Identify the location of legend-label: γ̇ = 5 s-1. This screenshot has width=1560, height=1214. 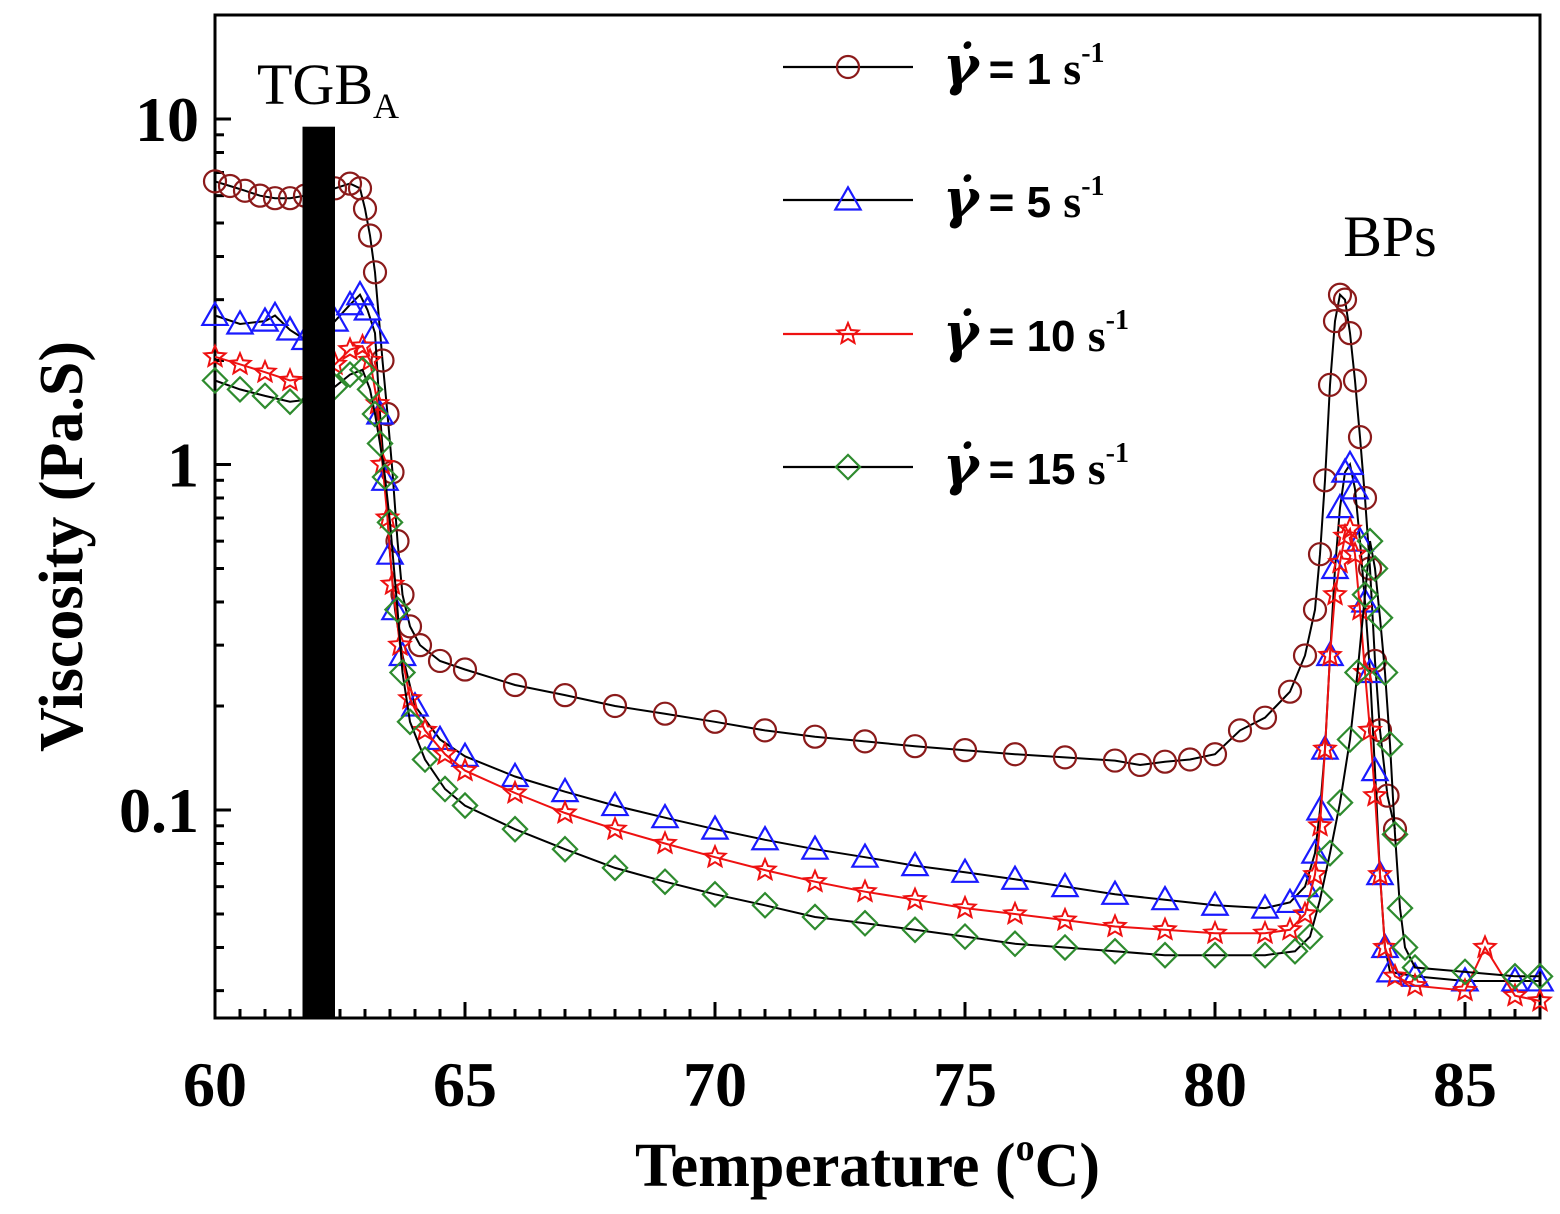
(1024, 198).